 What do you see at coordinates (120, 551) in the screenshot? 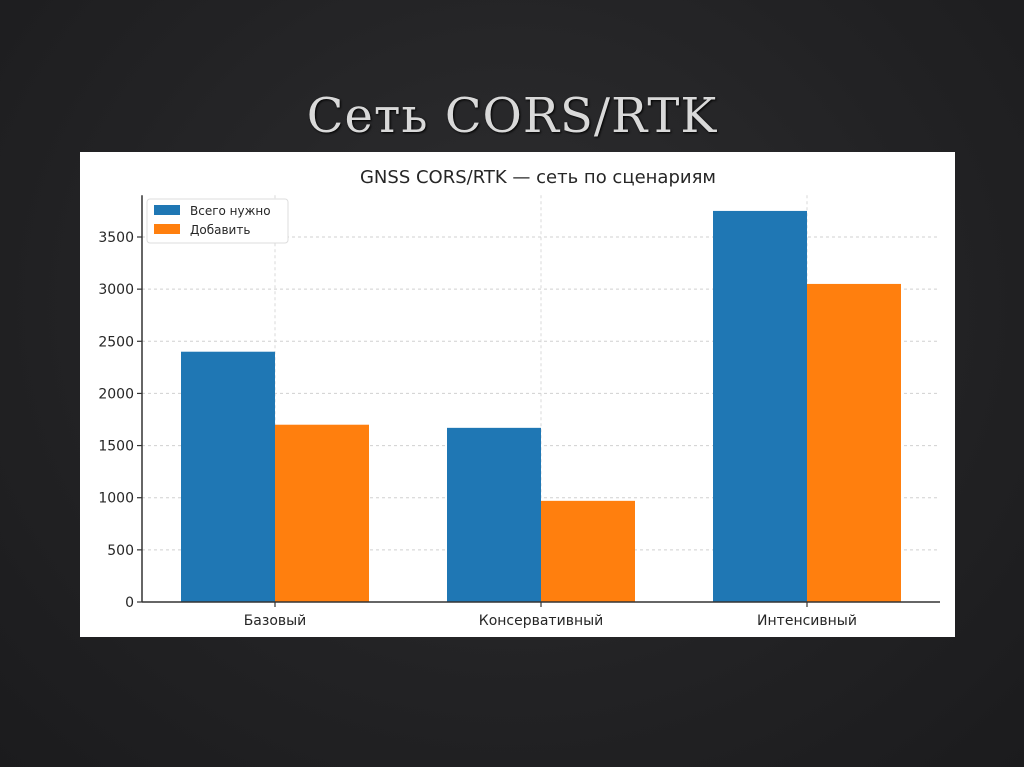
I see `y-tick-label: 500` at bounding box center [120, 551].